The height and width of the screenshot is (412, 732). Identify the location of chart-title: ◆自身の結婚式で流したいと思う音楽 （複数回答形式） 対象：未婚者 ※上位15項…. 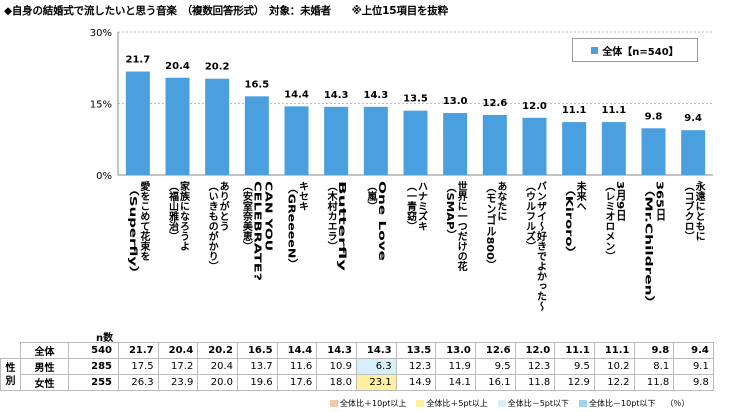
(226, 11).